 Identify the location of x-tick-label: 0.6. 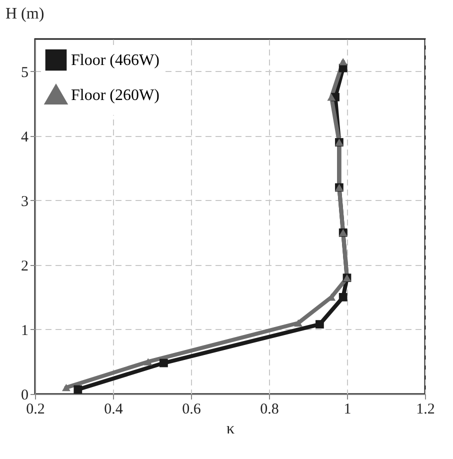
(192, 410).